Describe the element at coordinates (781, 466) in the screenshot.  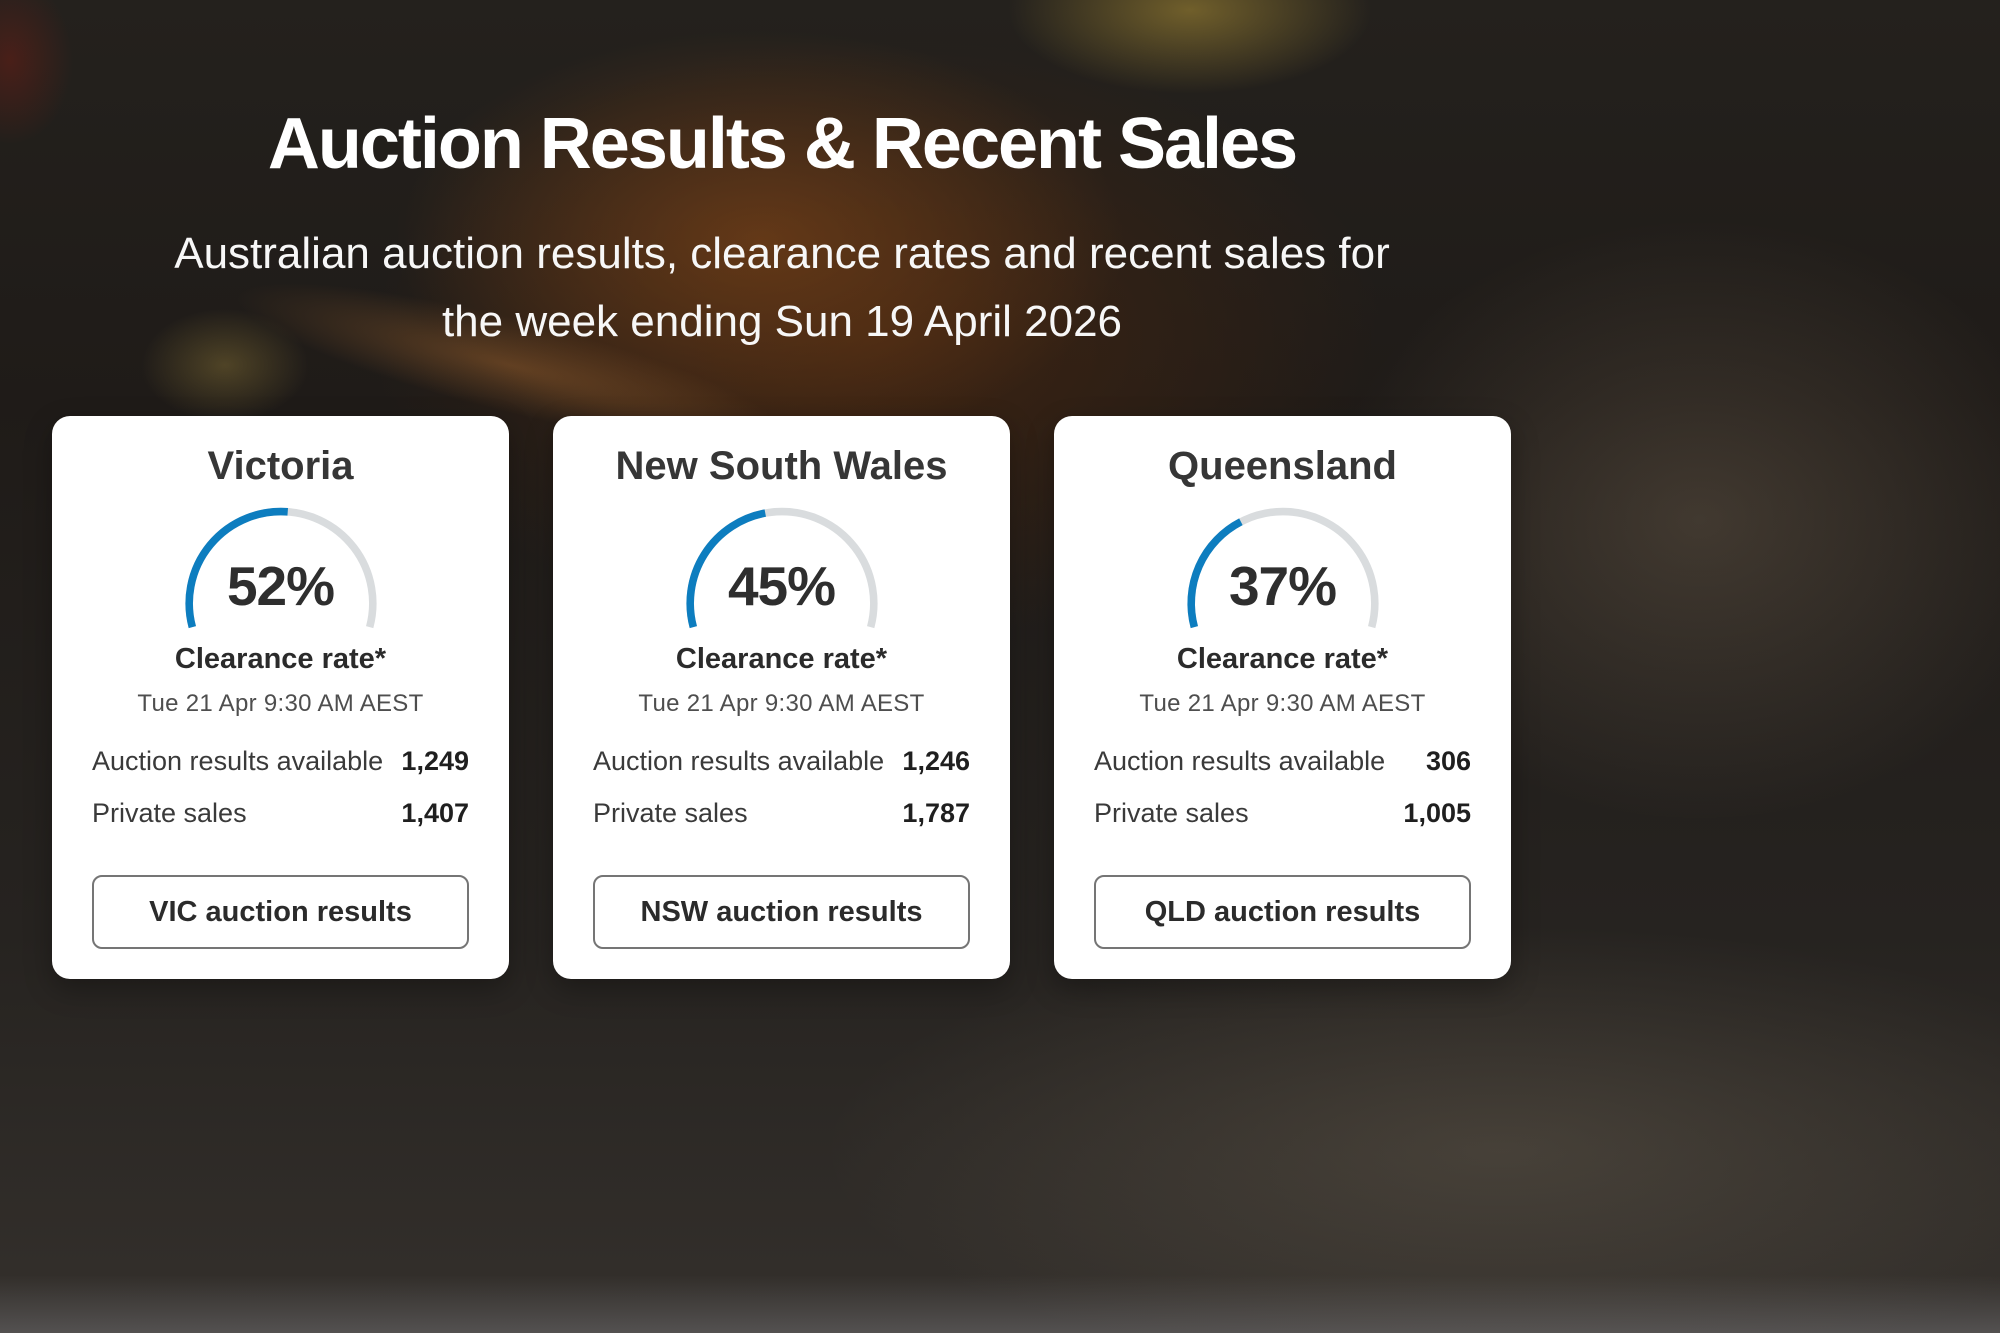
I see `state-name: New South Wales` at that location.